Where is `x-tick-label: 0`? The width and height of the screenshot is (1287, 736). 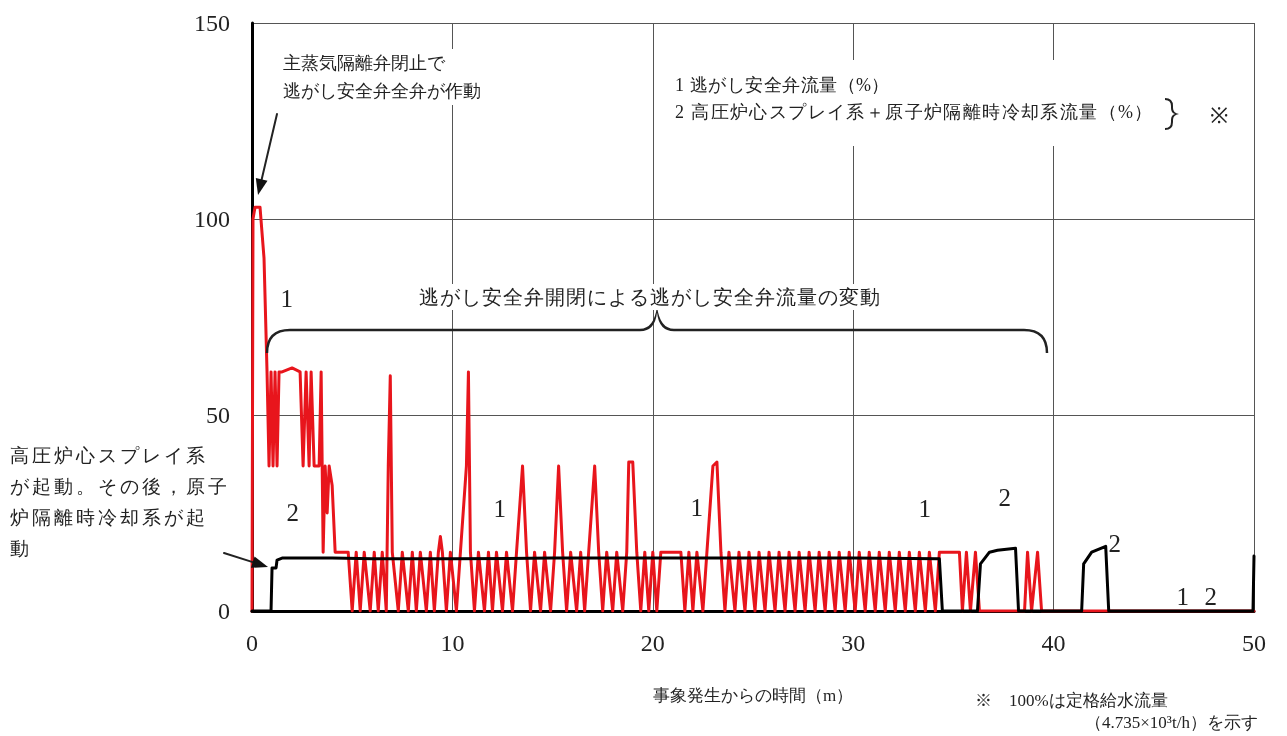
x-tick-label: 0 is located at coordinates (252, 643).